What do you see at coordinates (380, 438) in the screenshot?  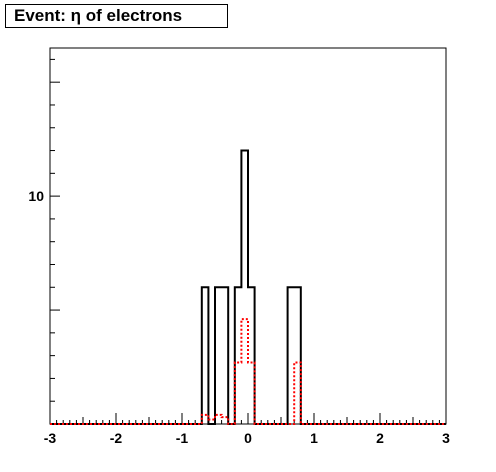 I see `x-tick-label: 2` at bounding box center [380, 438].